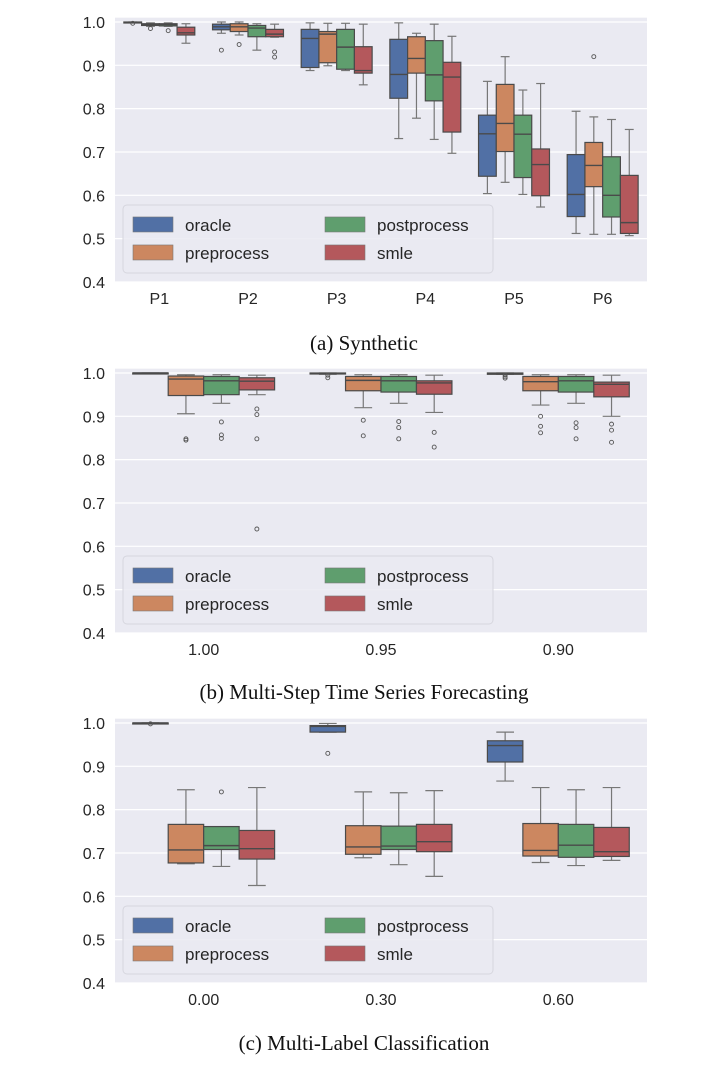 The height and width of the screenshot is (1085, 728). I want to click on legend-label-oracle: oracle, so click(208, 926).